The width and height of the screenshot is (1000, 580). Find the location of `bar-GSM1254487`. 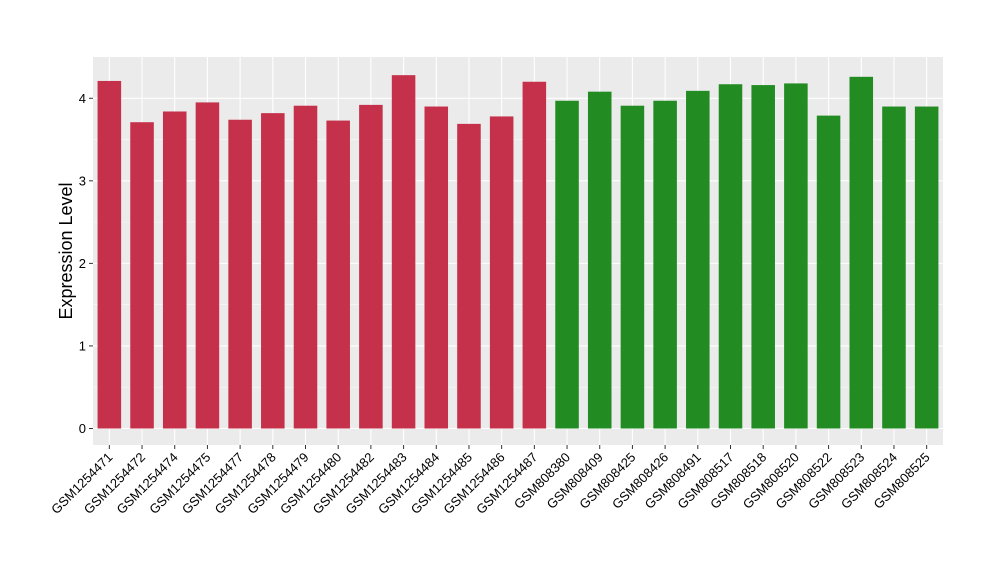

bar-GSM1254487 is located at coordinates (534, 255).